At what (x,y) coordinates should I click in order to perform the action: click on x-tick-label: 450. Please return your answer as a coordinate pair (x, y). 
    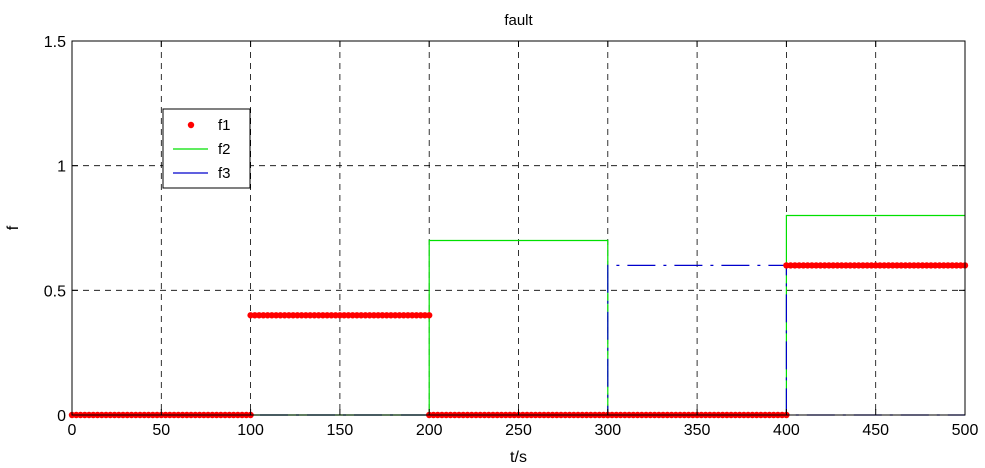
    Looking at the image, I should click on (875, 430).